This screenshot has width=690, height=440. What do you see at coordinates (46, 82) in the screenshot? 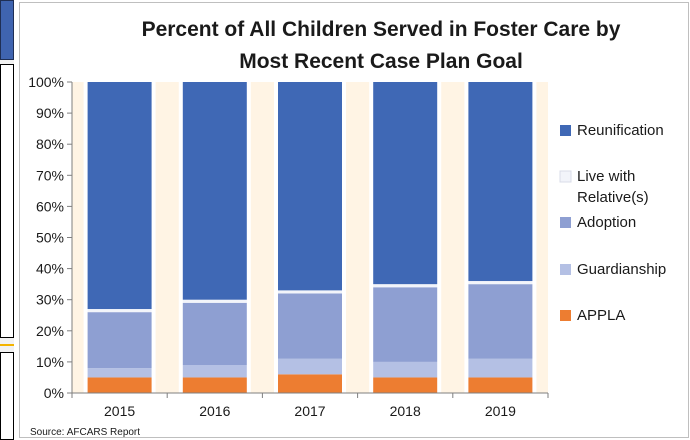
I see `y-tick-label: 100%` at bounding box center [46, 82].